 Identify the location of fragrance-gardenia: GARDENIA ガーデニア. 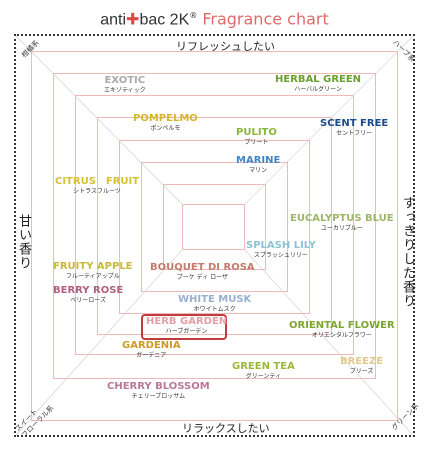
(151, 350).